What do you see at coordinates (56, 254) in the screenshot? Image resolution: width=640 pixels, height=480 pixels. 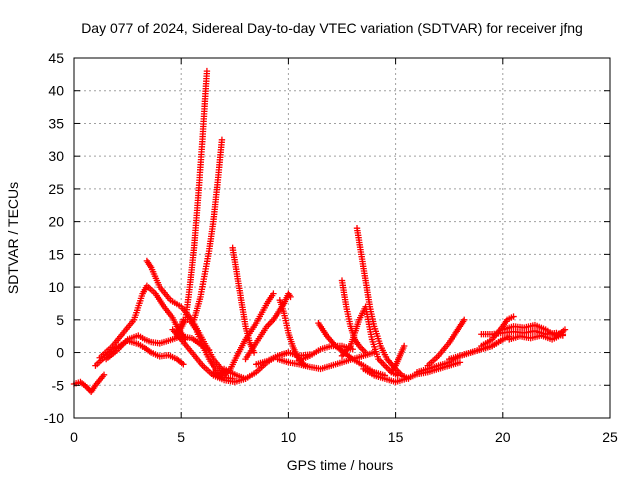 I see `y-tick-label: 15` at bounding box center [56, 254].